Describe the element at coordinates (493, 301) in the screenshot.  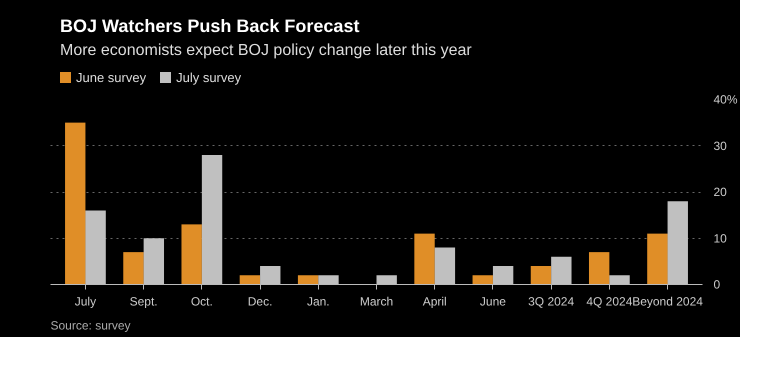
I see `x-tick-label: June` at that location.